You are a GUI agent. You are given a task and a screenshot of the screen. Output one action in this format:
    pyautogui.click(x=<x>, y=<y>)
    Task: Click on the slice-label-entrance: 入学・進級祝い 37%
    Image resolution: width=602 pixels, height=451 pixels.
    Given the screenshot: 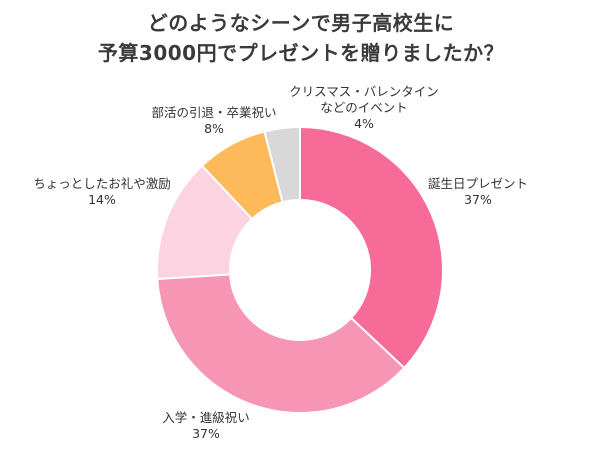 What is the action you would take?
    pyautogui.click(x=206, y=426)
    